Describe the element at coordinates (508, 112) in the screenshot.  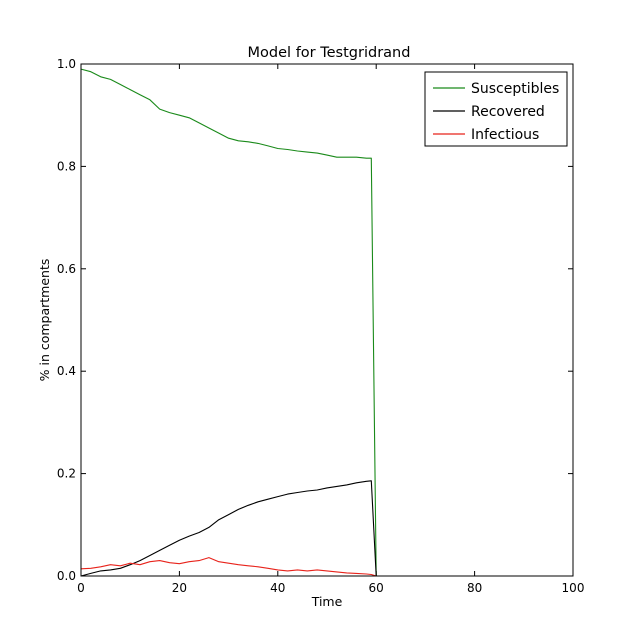
I see `legend-label-recovered: Recovered` at that location.